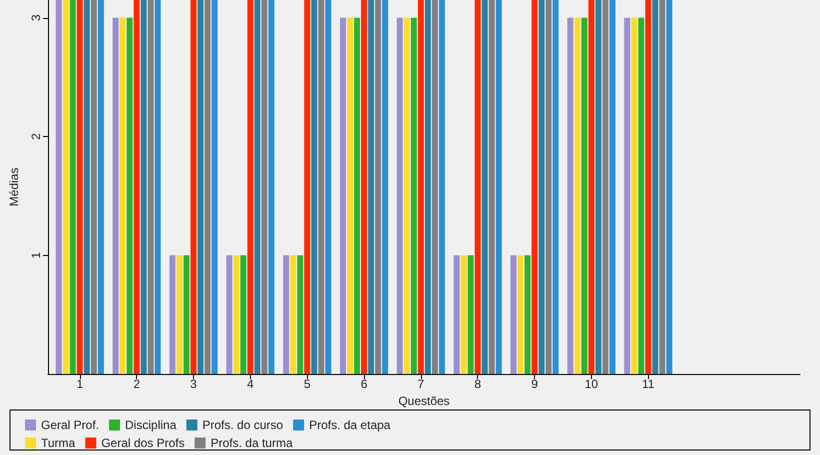  Describe the element at coordinates (36, 255) in the screenshot. I see `y-tick-label: 1` at that location.